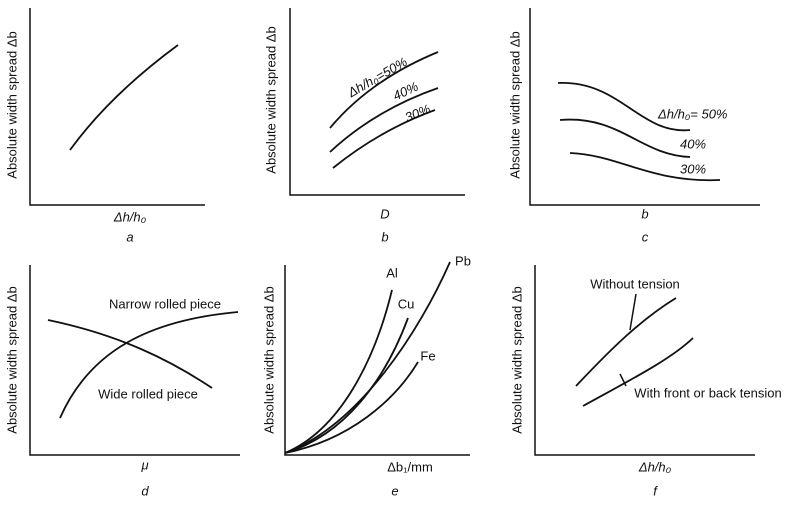 The width and height of the screenshot is (800, 511). I want to click on caption: f, so click(655, 490).